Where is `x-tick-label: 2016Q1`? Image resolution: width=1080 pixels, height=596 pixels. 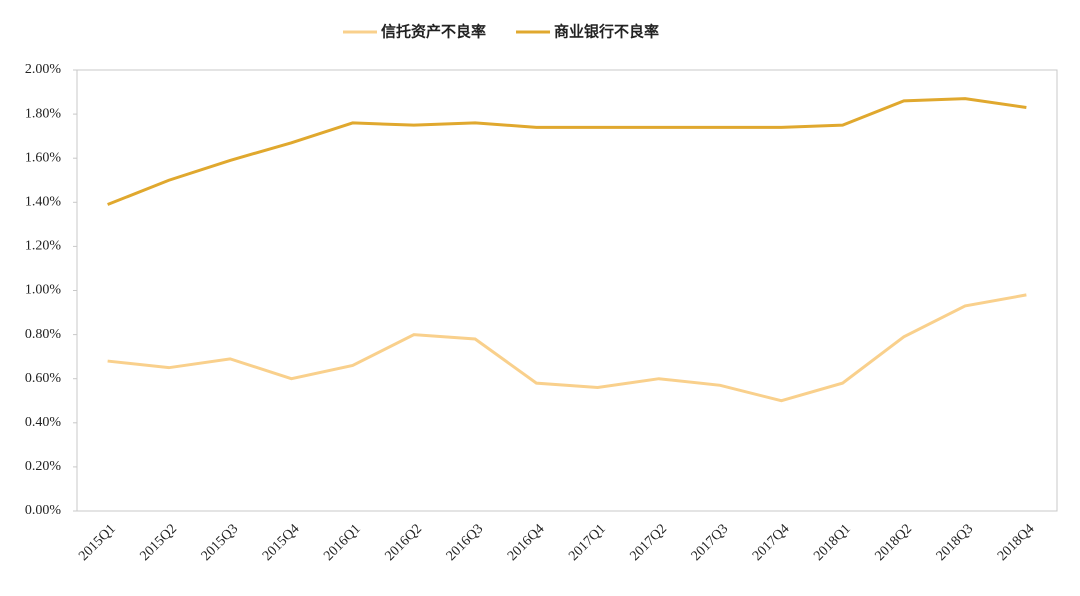 x-tick-label: 2016Q1 is located at coordinates (342, 542).